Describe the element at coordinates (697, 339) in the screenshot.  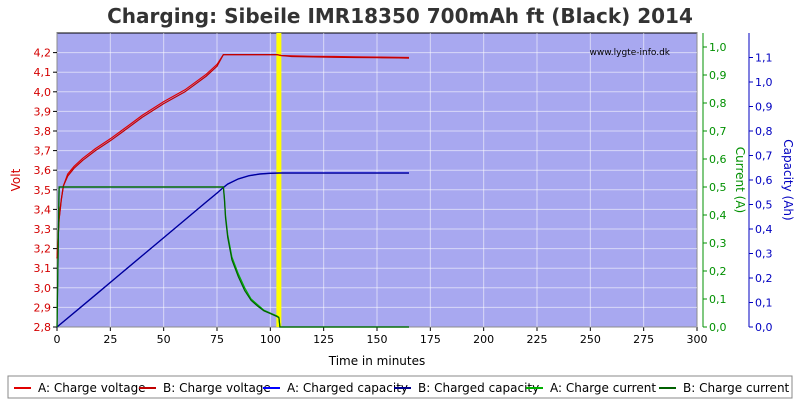
I see `x-tick-label: 300` at that location.